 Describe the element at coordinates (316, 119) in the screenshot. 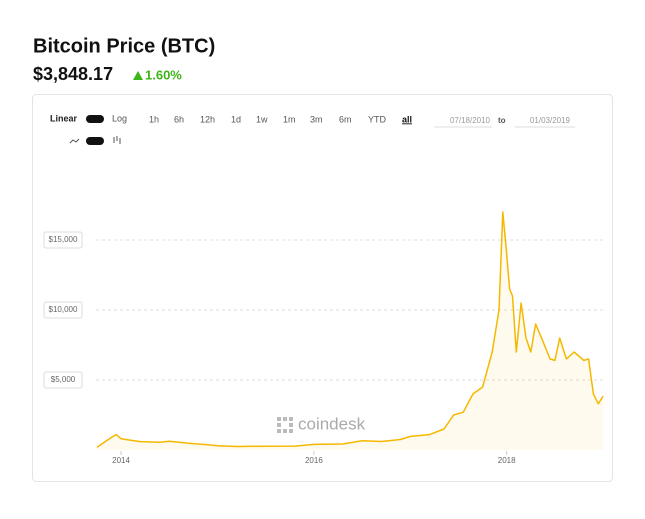

I see `range-button: 3m` at that location.